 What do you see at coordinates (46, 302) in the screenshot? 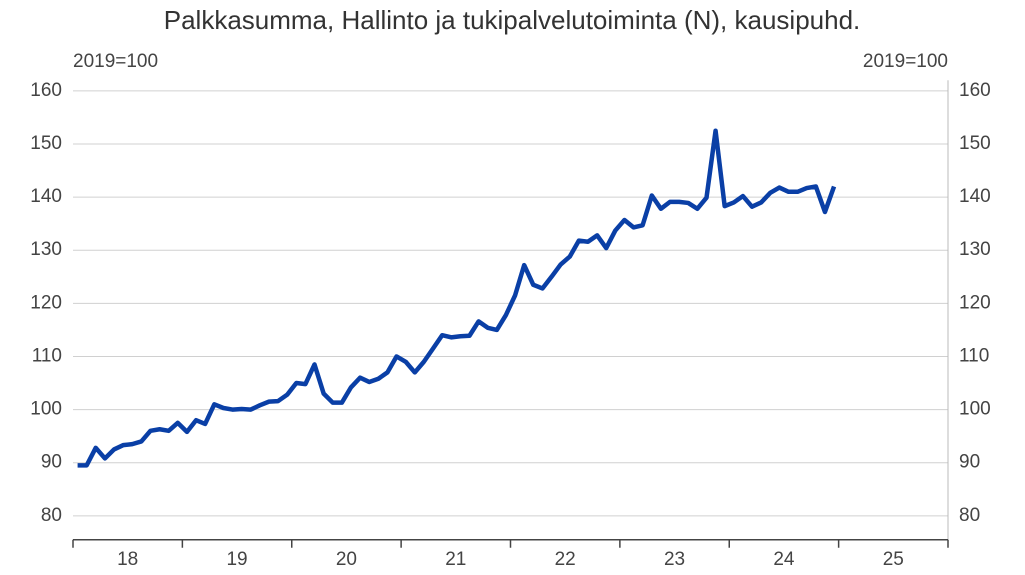
I see `y-tick-label: 120` at bounding box center [46, 302].